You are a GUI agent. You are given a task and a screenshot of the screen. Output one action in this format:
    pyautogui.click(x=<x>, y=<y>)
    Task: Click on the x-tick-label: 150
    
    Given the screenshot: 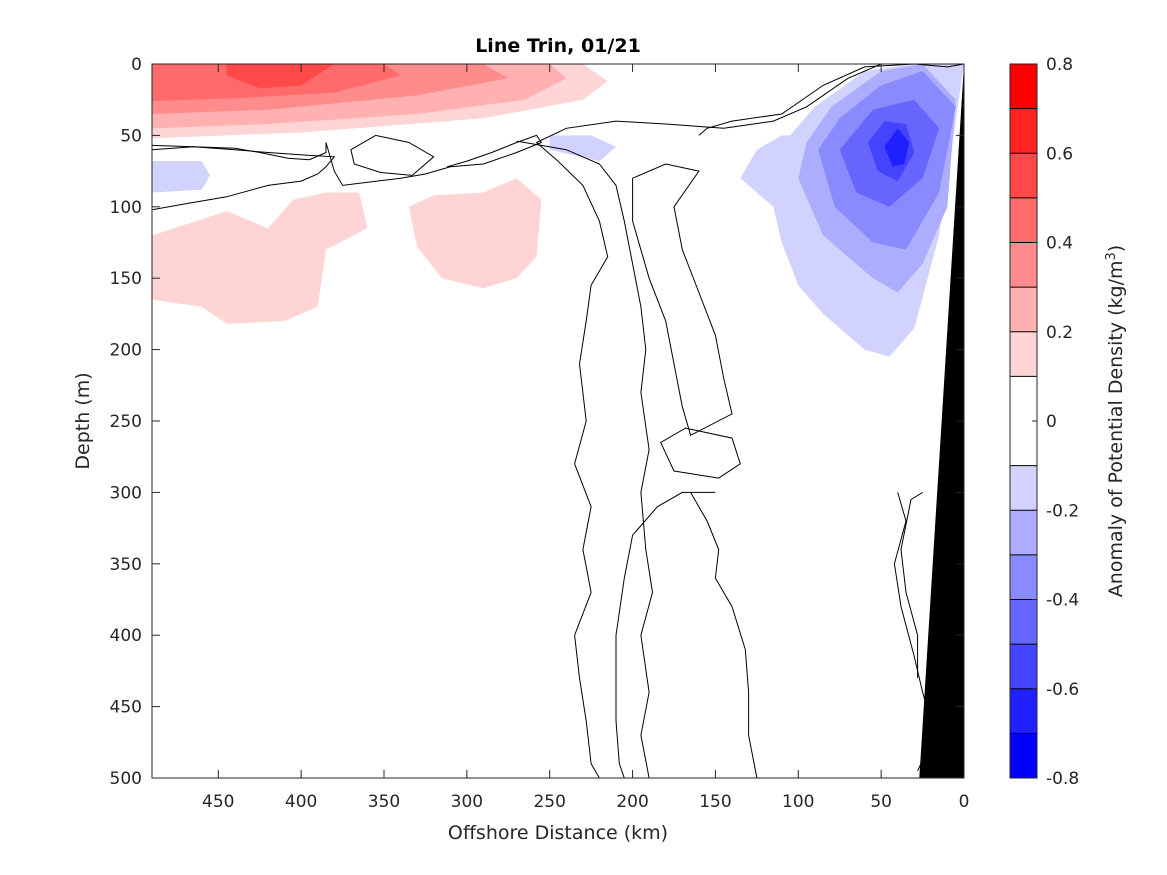 What is the action you would take?
    pyautogui.click(x=715, y=802)
    